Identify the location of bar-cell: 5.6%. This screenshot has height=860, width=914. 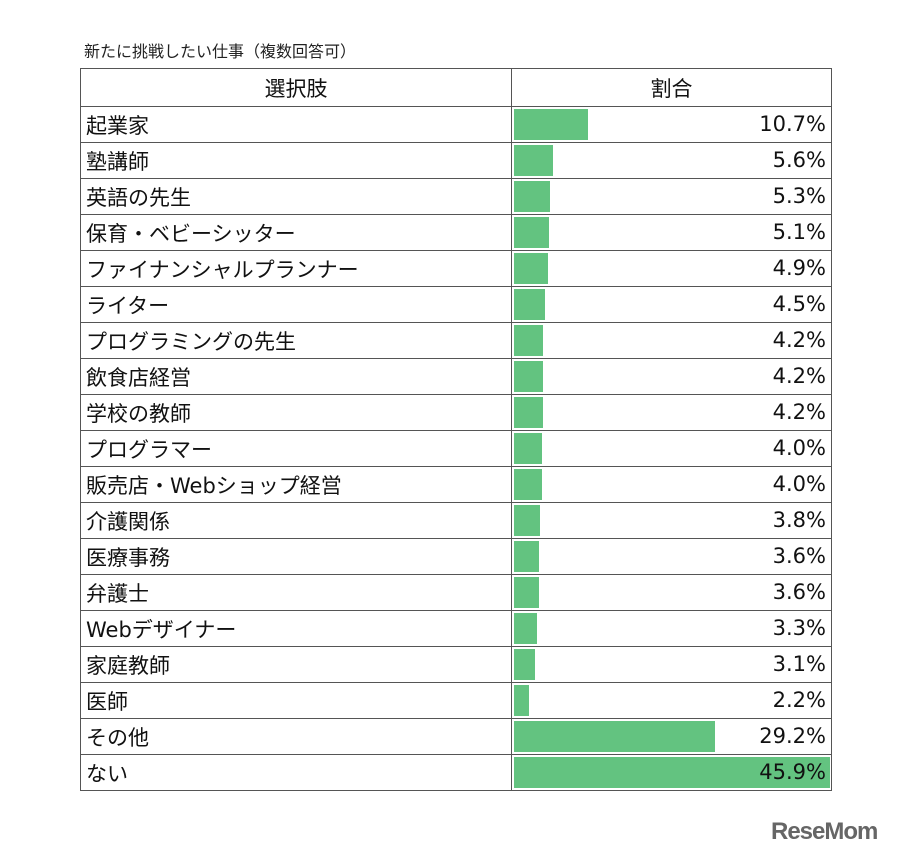
(671, 160).